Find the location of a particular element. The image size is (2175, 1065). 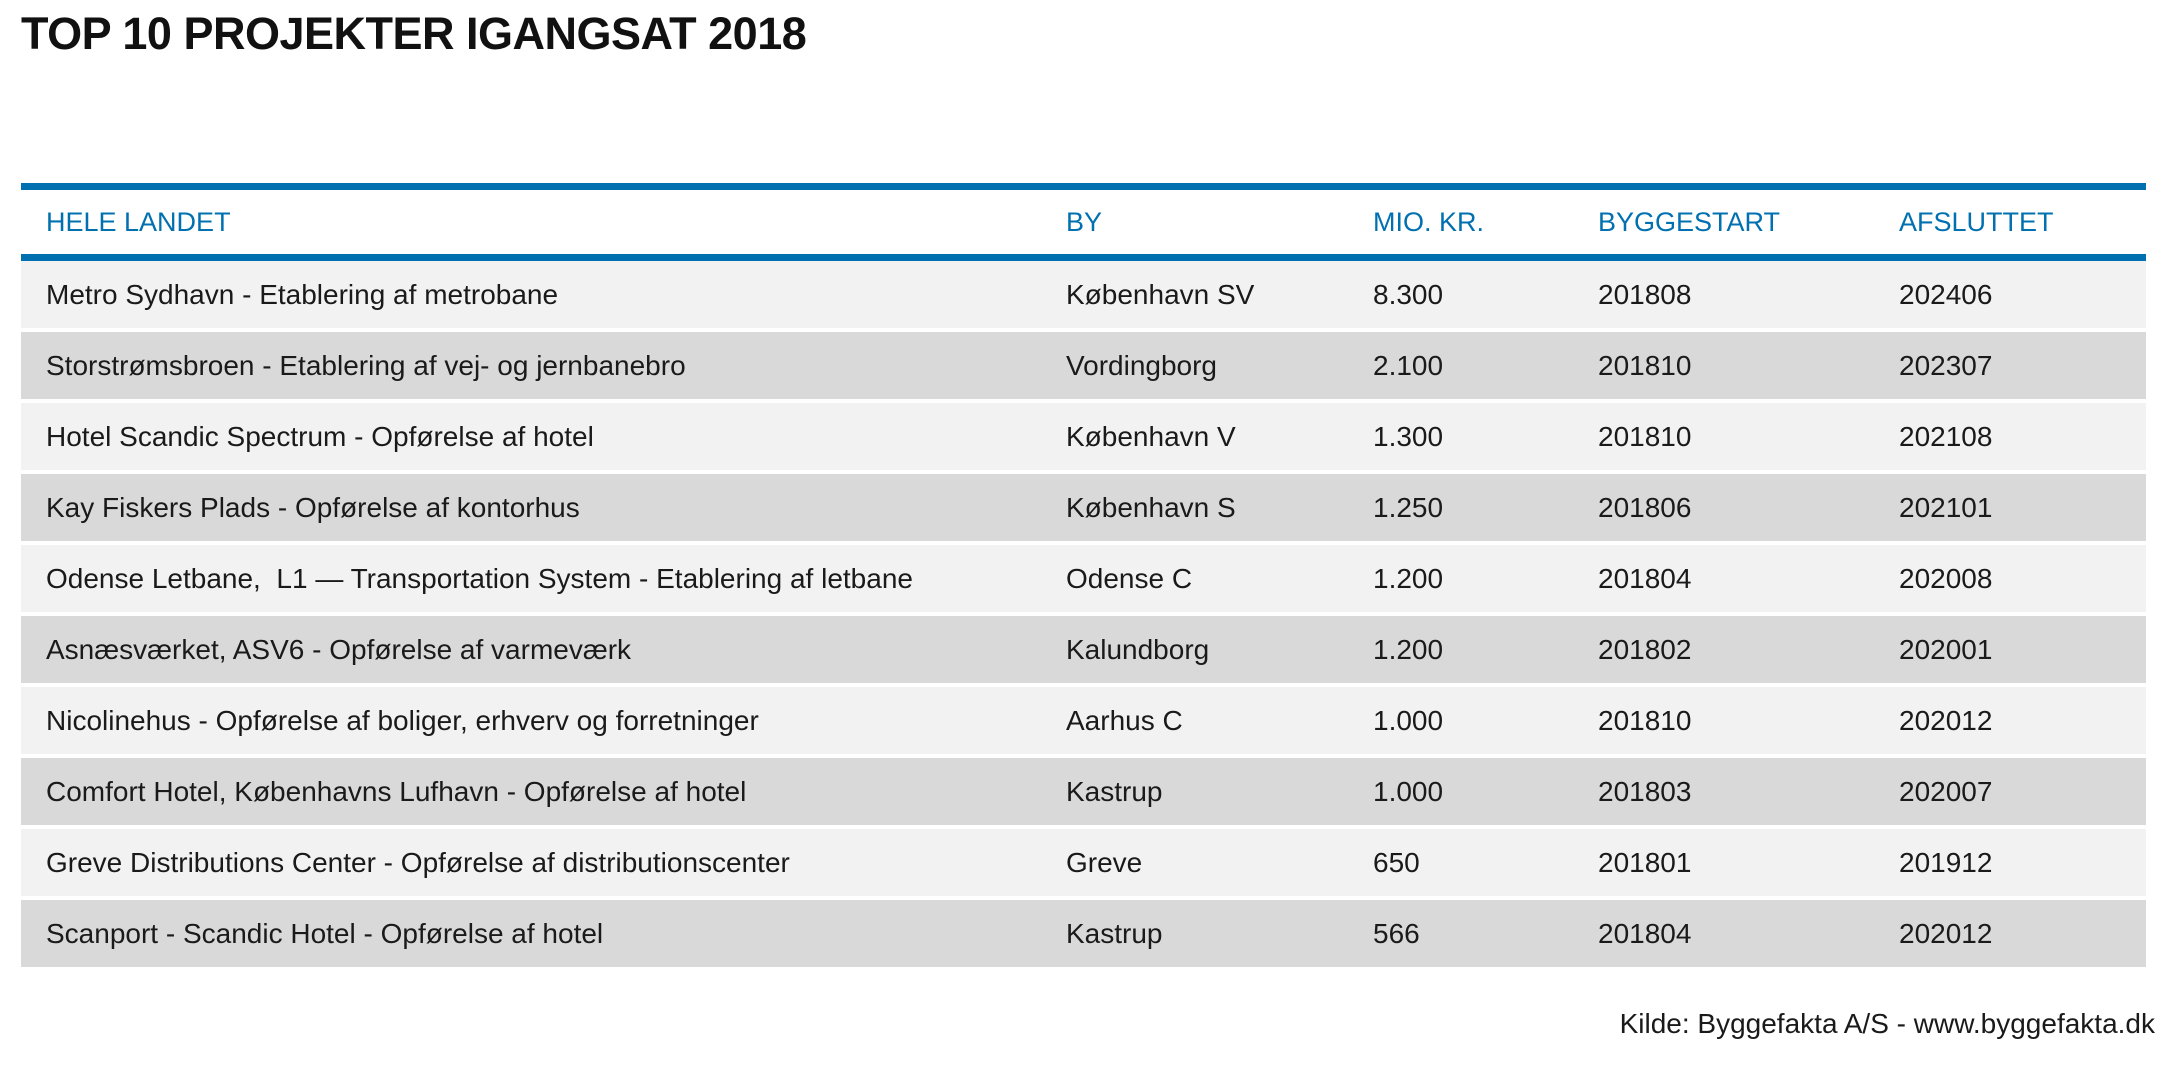

table-header-rule is located at coordinates (1083, 257).